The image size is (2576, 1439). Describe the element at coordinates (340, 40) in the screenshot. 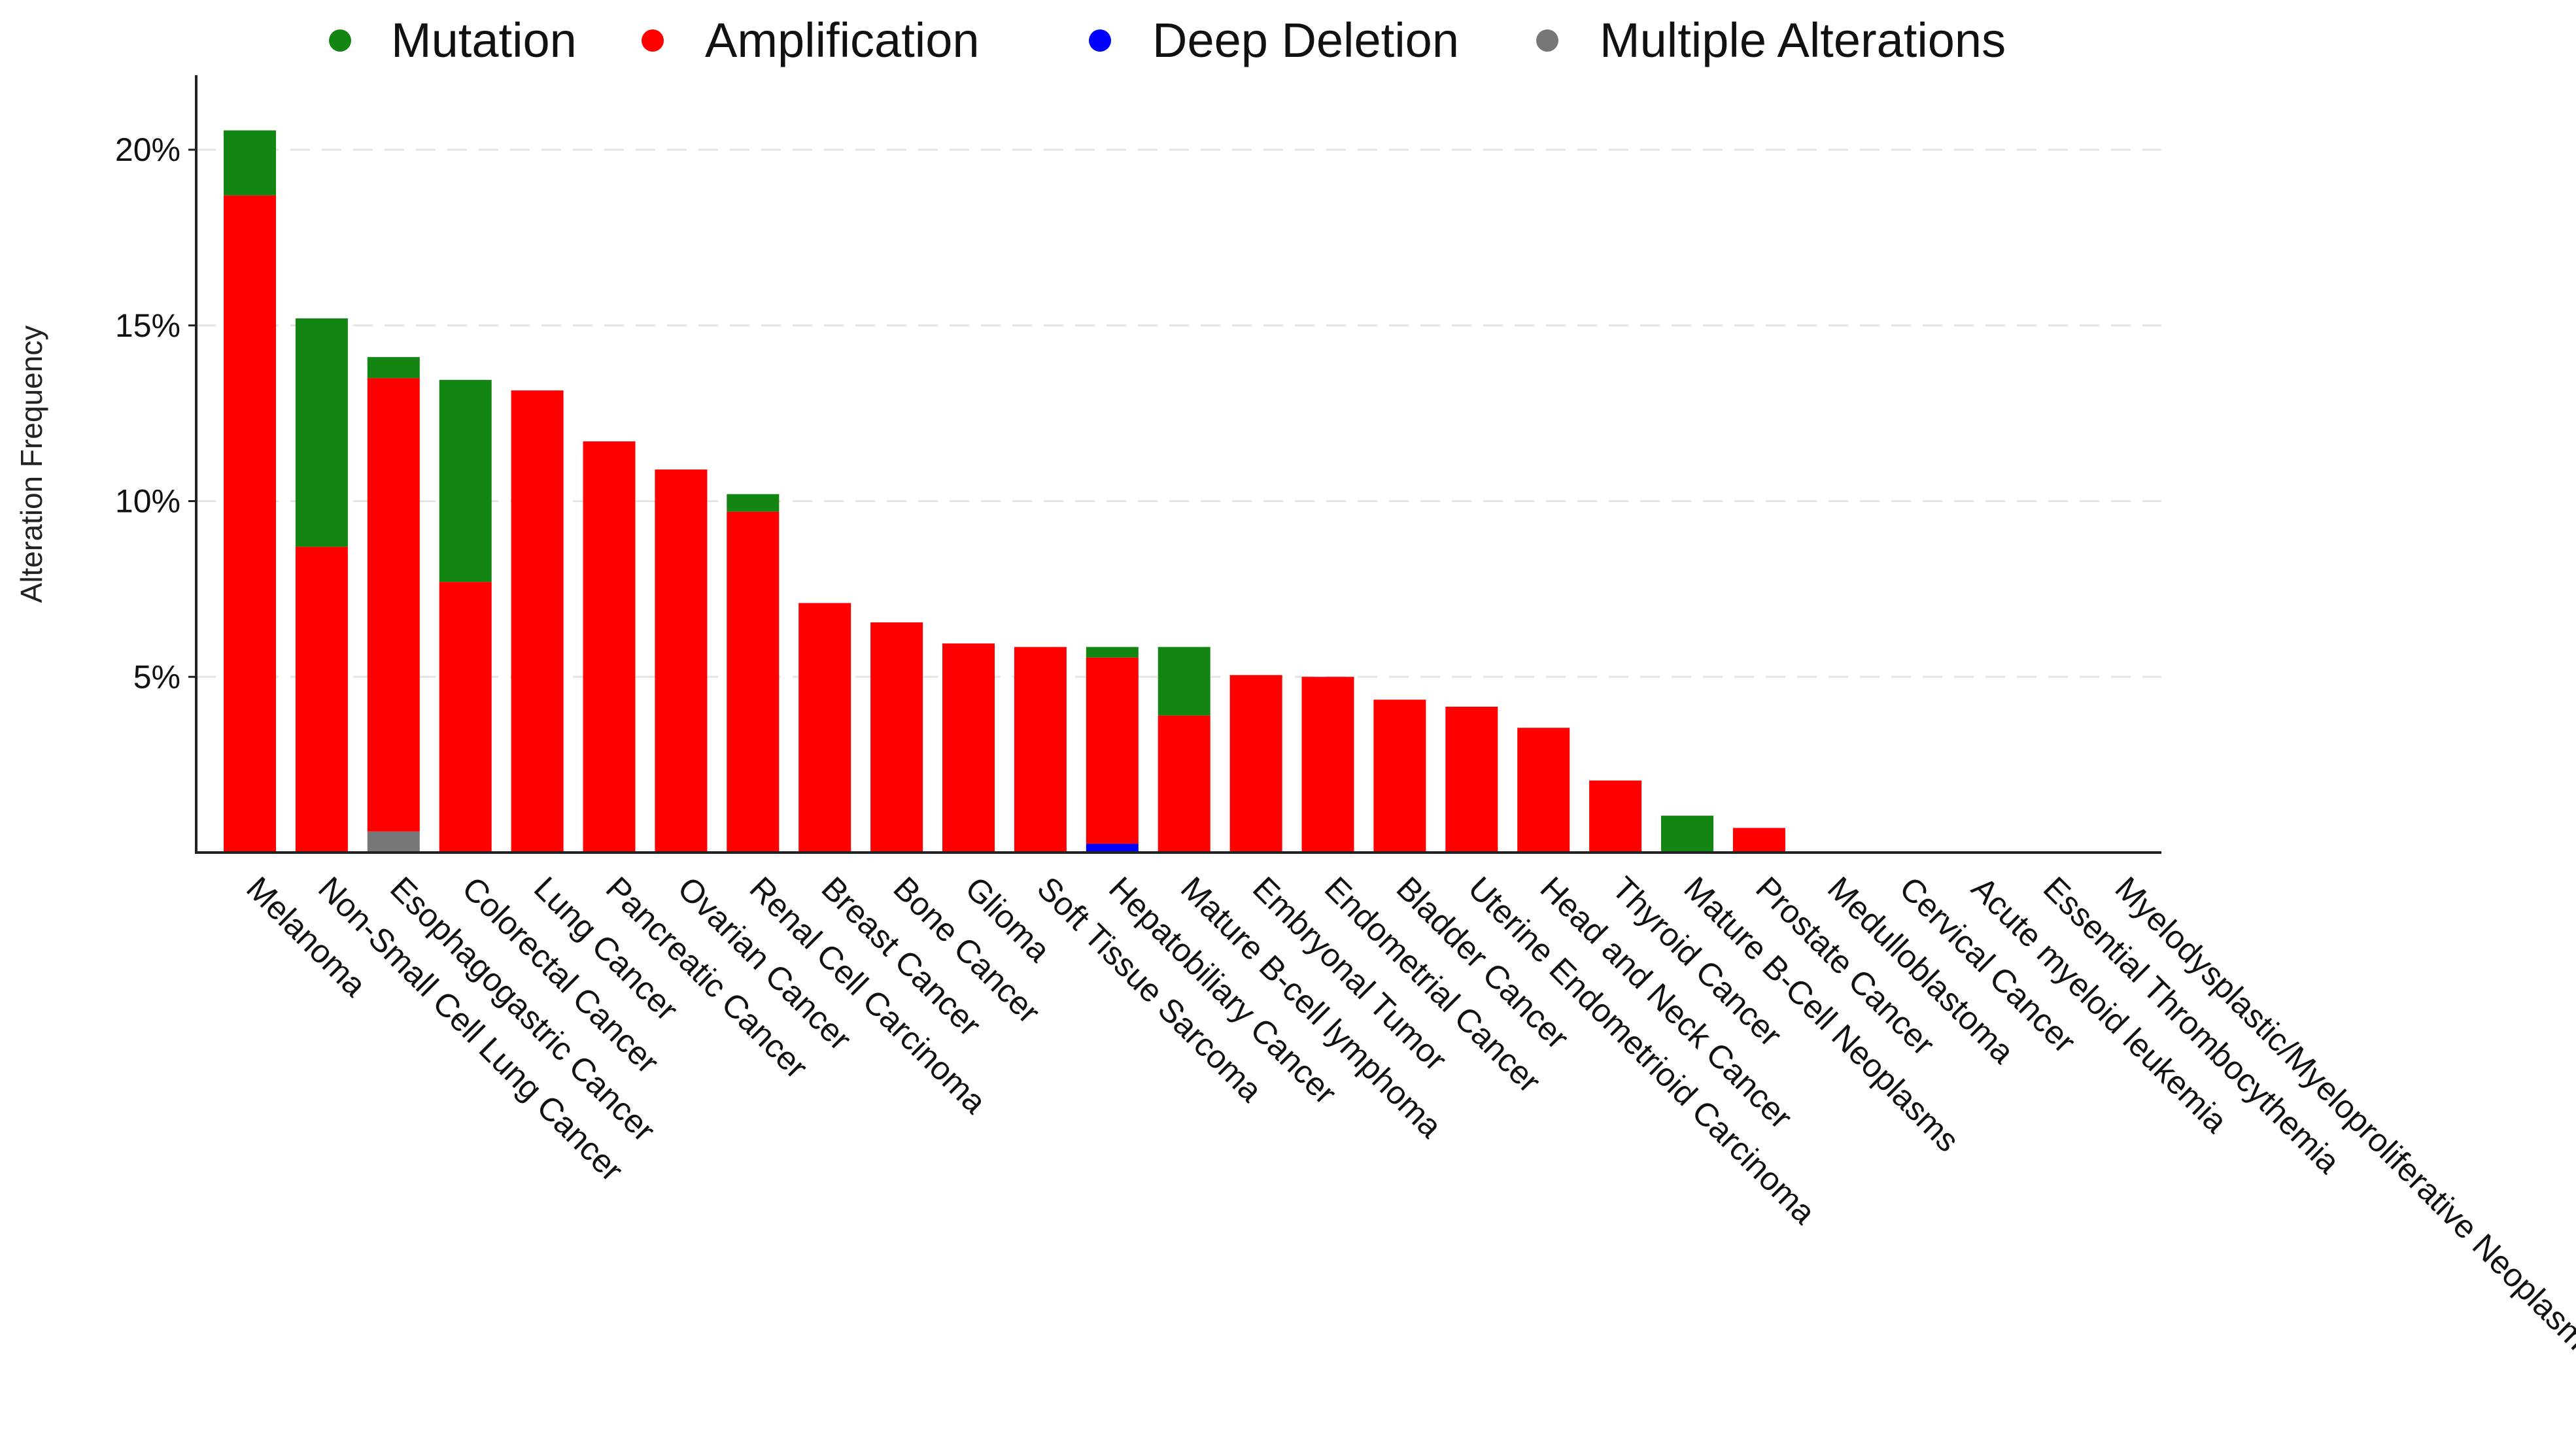

I see `legend-marker-mutation` at that location.